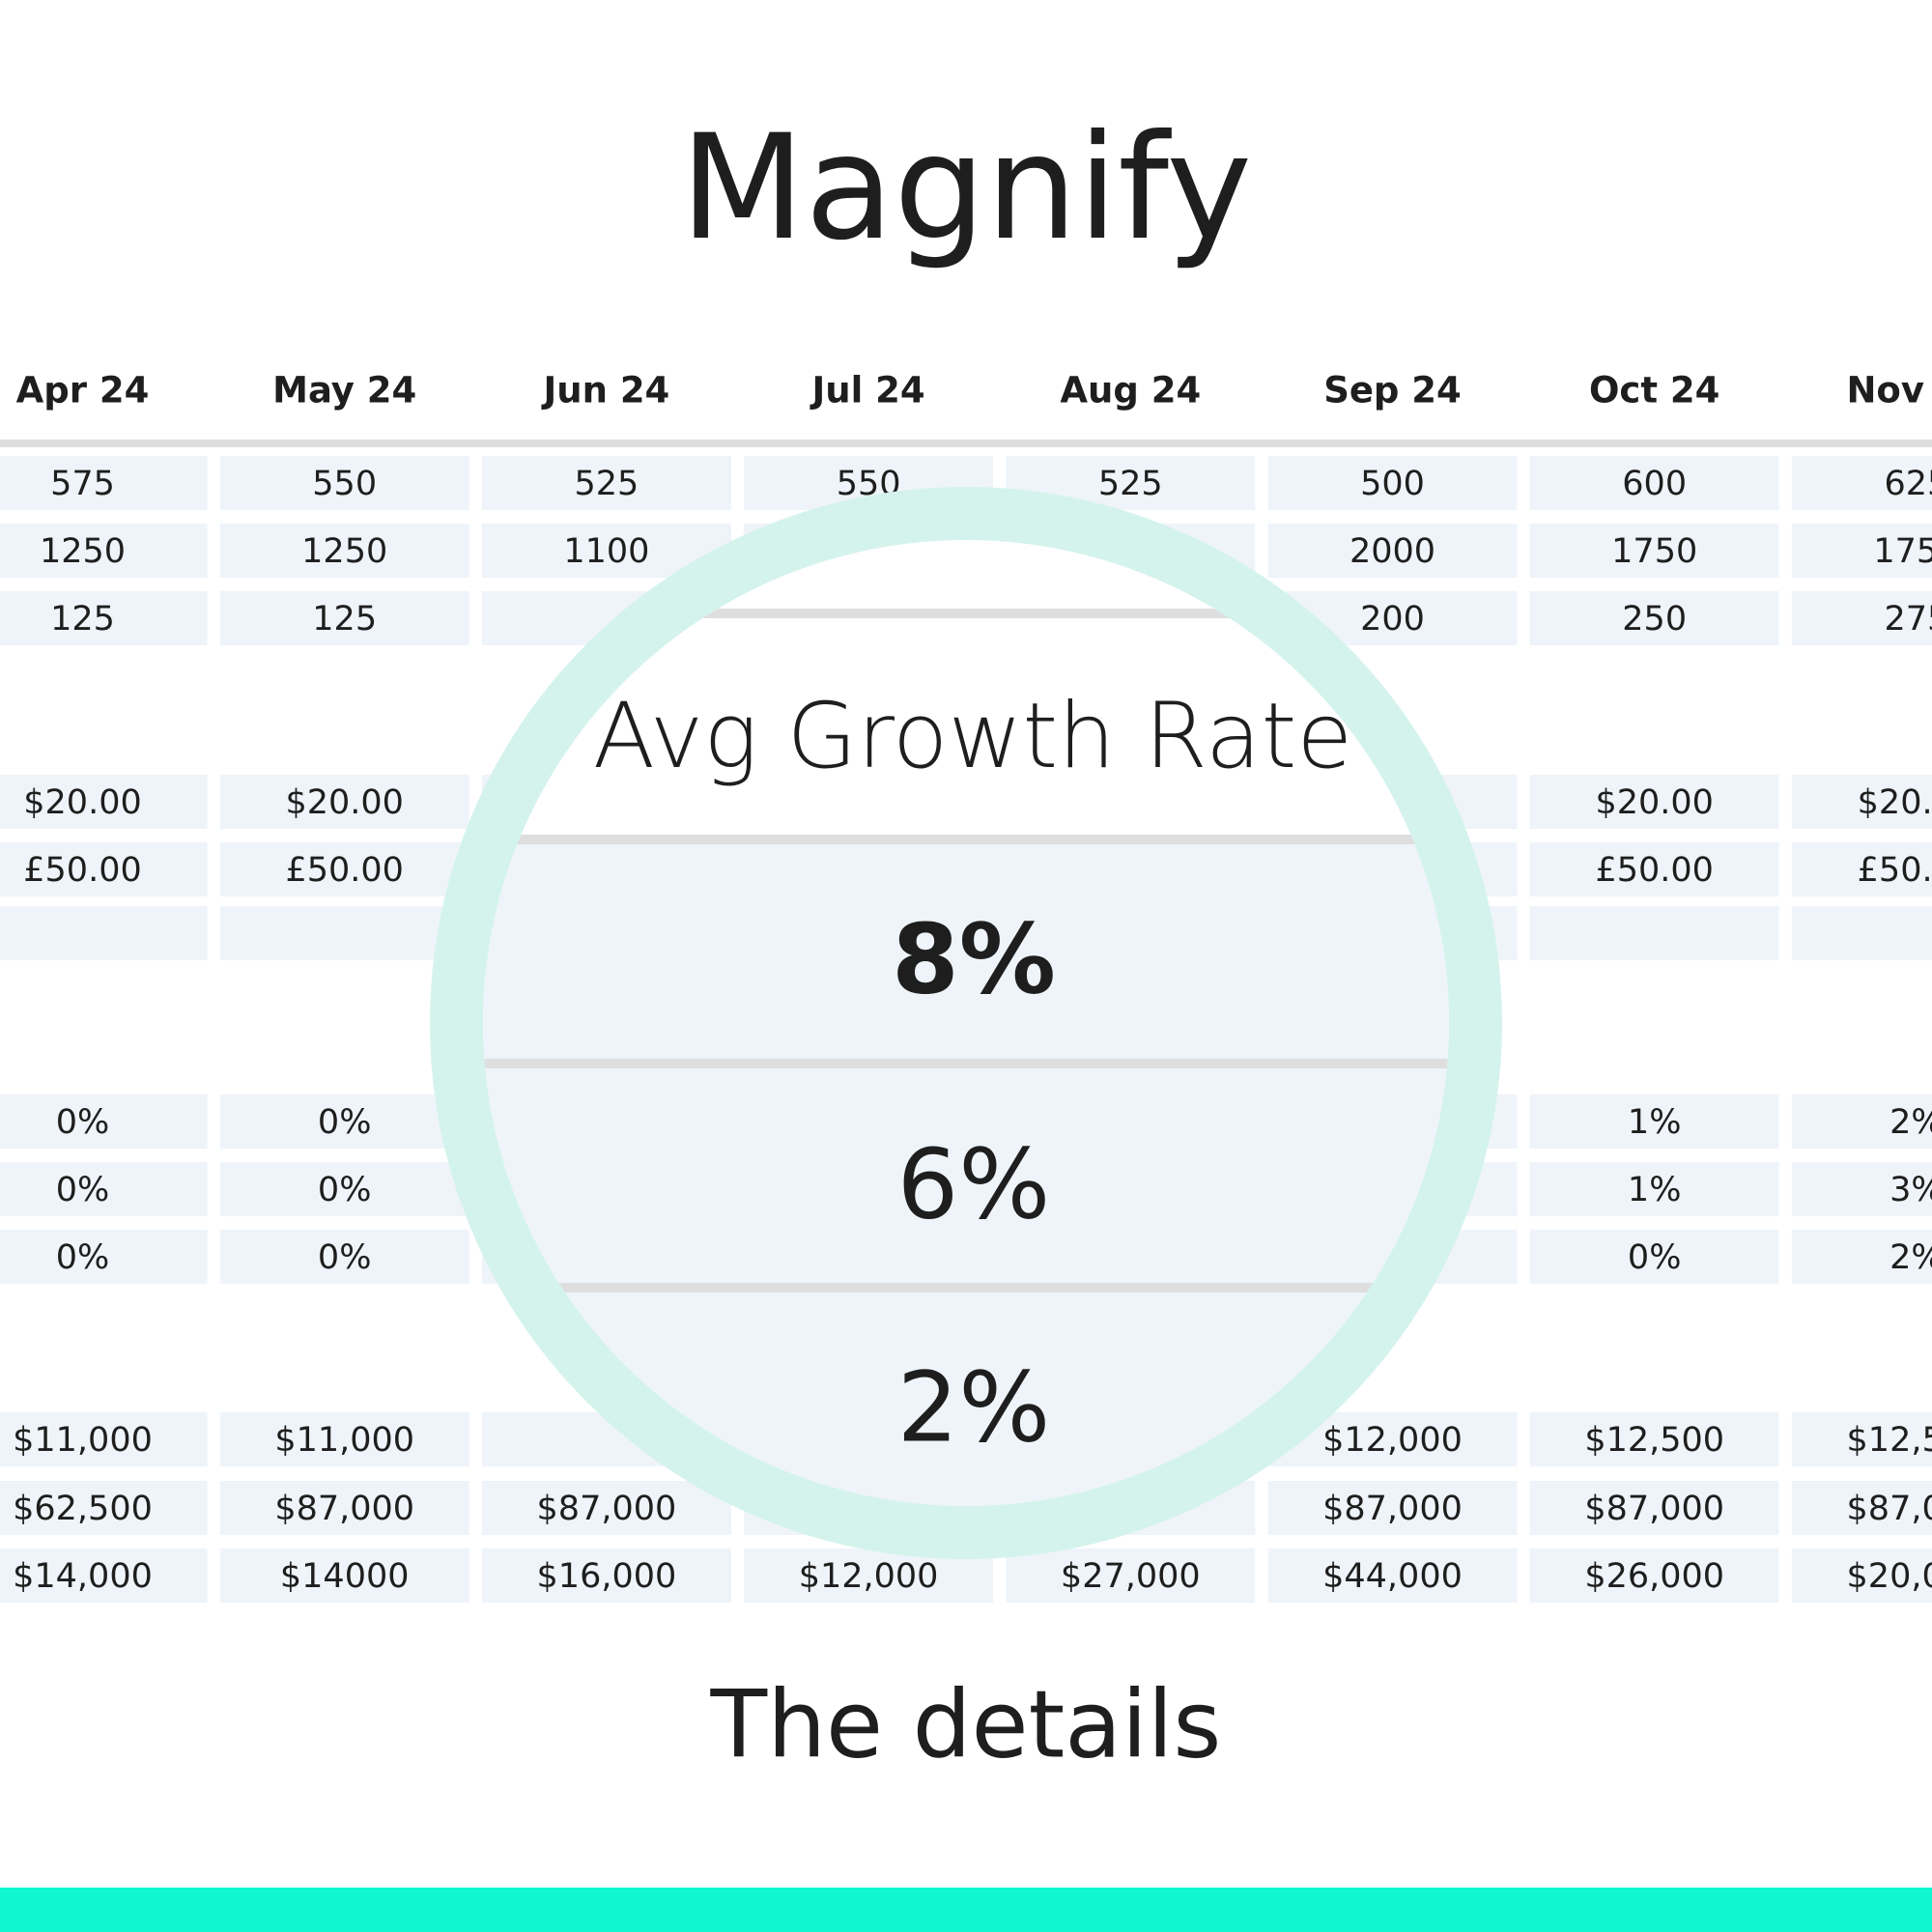 The image size is (1932, 1932). What do you see at coordinates (1392, 391) in the screenshot?
I see `column-header: Sep 24` at bounding box center [1392, 391].